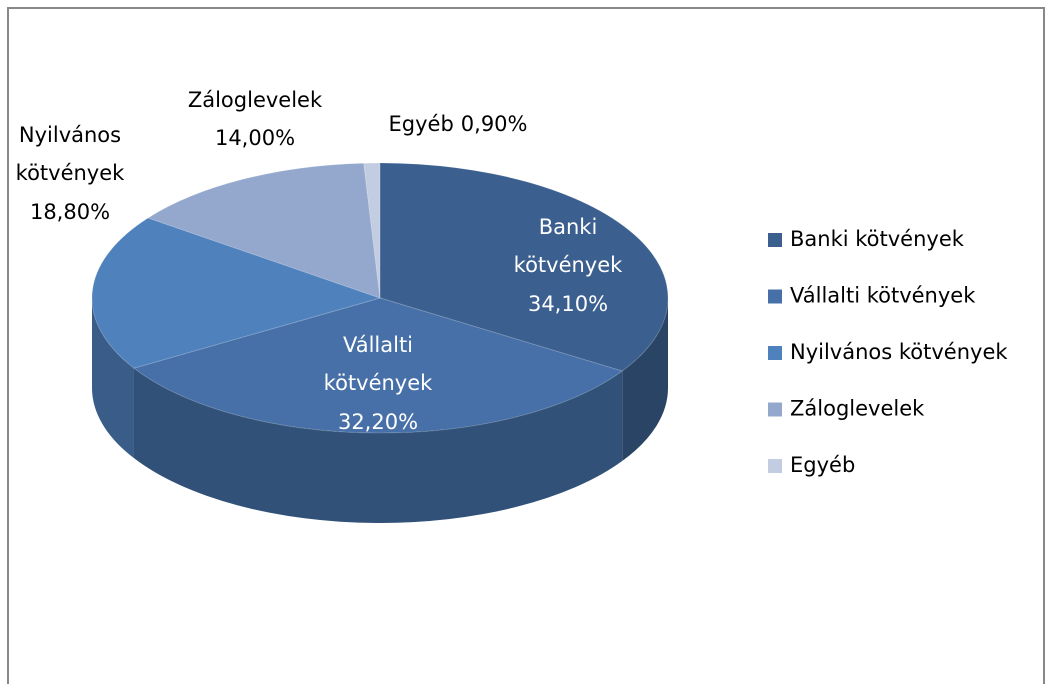 This screenshot has height=684, width=1051. I want to click on legend-label: Nyilvános kötvények, so click(899, 352).